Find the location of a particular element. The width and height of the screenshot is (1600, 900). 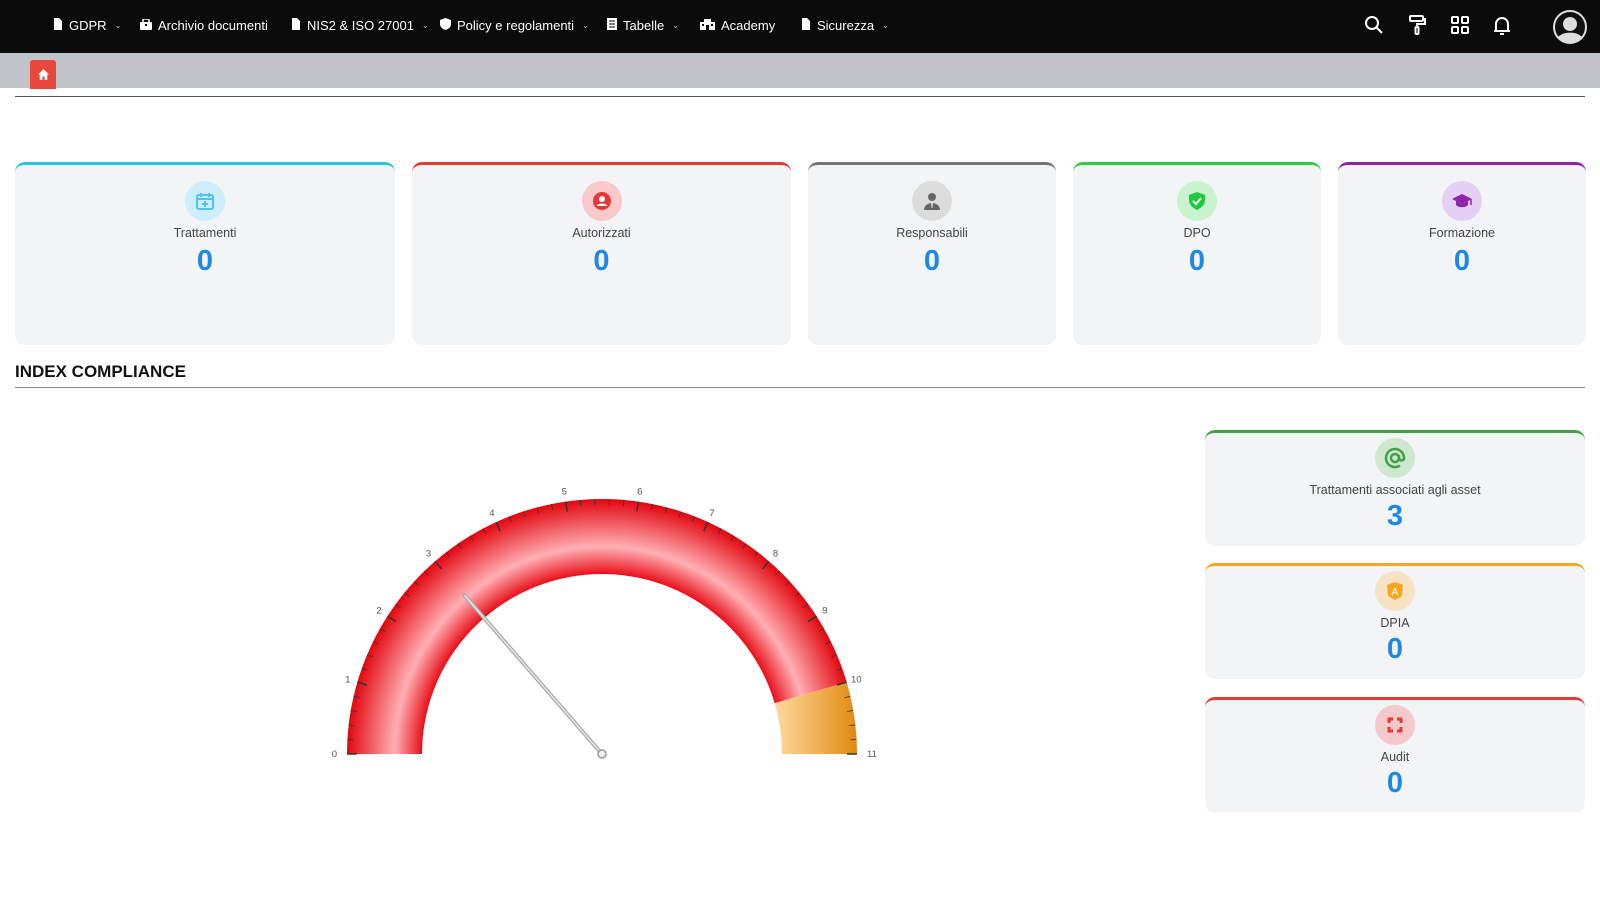

nav-item-sicurezza: Sicurezza ⌄ is located at coordinates (845, 25).